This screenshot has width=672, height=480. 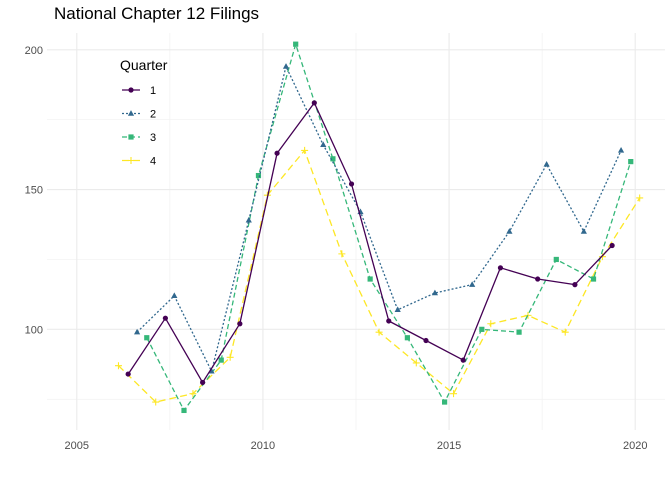 I want to click on x-tick-label: 2020, so click(x=635, y=446).